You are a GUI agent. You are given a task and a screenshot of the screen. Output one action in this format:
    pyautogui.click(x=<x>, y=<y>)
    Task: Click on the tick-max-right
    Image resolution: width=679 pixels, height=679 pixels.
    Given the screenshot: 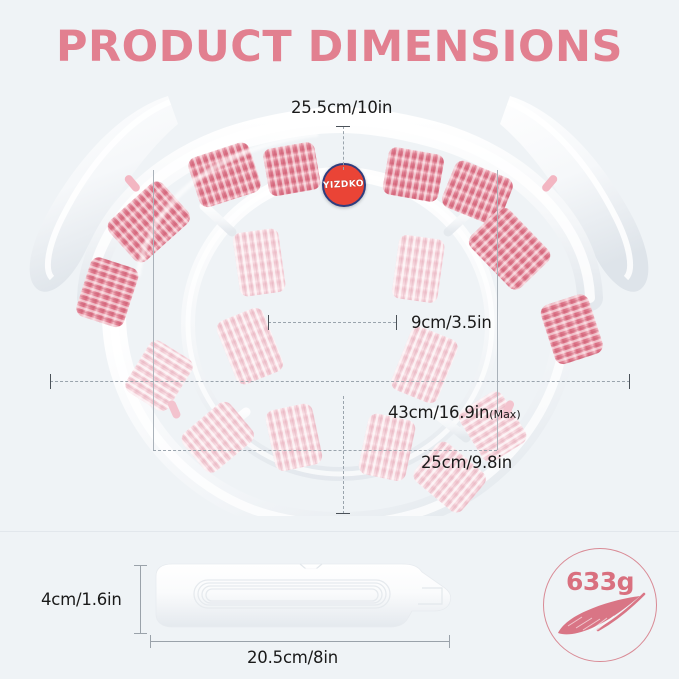 What is the action you would take?
    pyautogui.click(x=629, y=381)
    